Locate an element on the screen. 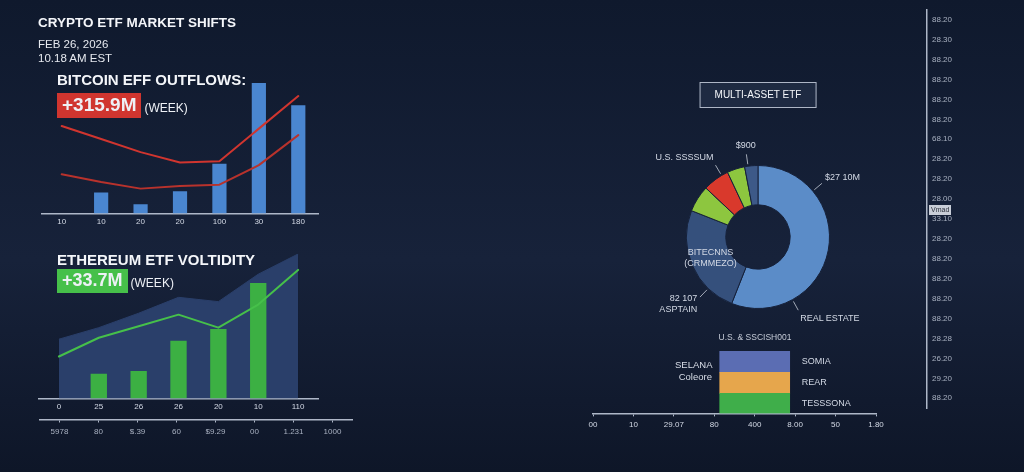  category-label: $9.29 is located at coordinates (216, 431).